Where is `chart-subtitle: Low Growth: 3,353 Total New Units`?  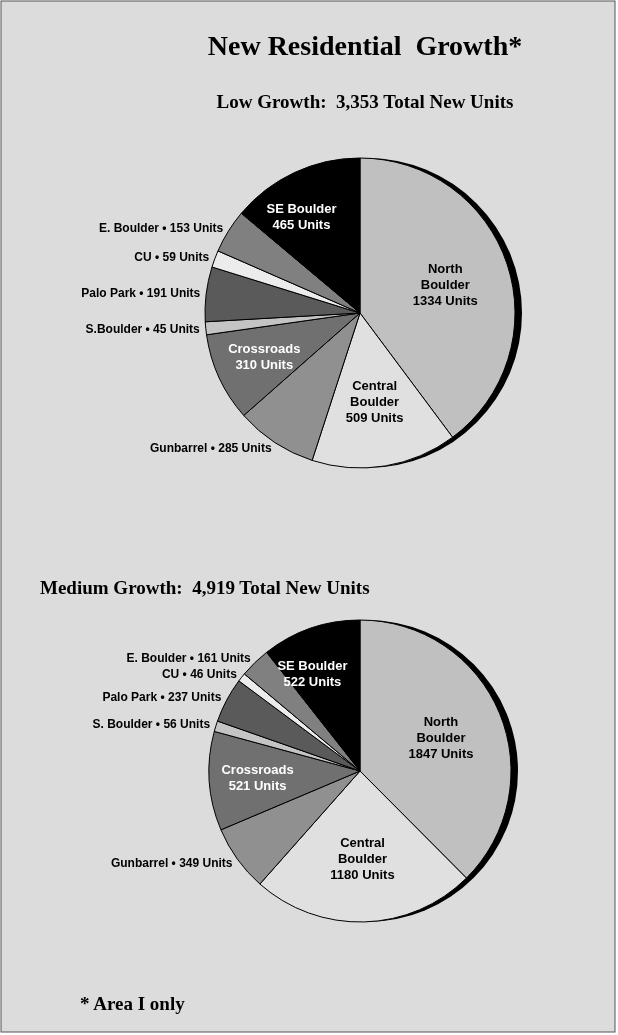 chart-subtitle: Low Growth: 3,353 Total New Units is located at coordinates (365, 101).